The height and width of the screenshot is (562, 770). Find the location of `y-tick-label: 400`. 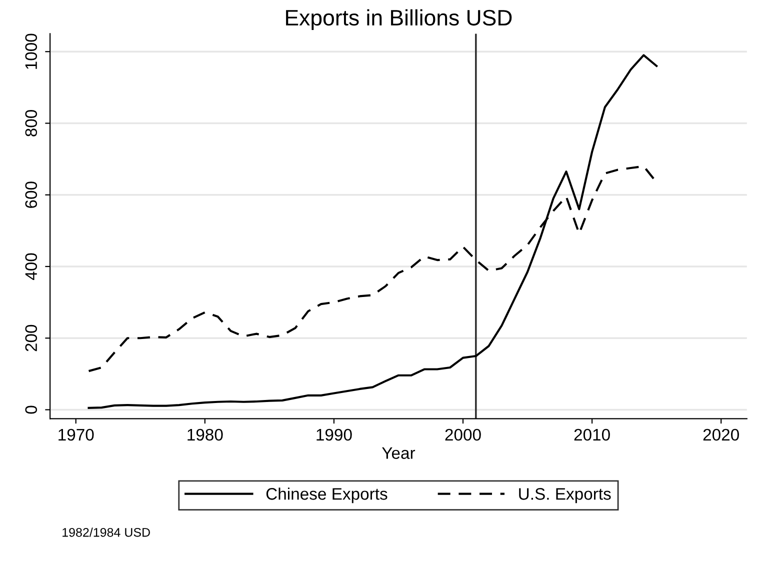

y-tick-label: 400 is located at coordinates (31, 266).